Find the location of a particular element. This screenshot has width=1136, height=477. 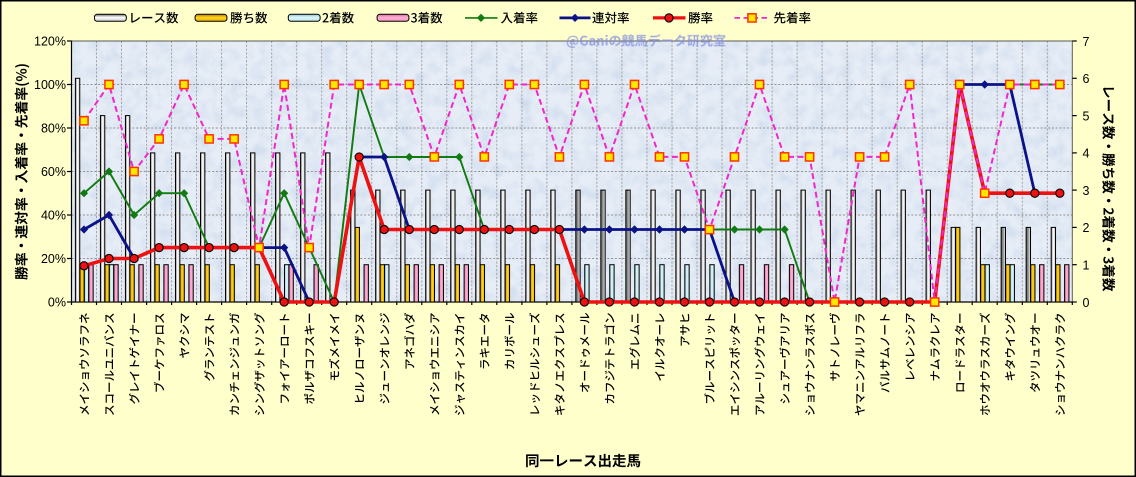

svg-text: 100% is located at coordinates (50, 85).